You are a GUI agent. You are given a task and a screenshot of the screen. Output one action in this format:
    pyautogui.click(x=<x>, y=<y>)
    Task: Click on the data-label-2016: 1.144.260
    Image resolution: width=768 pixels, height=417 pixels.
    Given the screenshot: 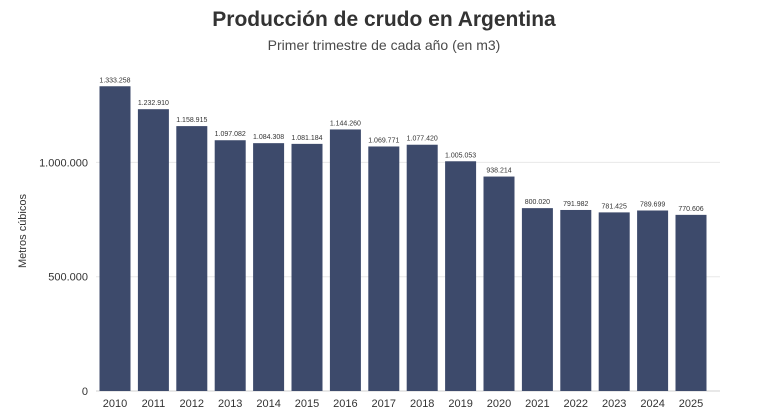 What is the action you would take?
    pyautogui.click(x=345, y=123)
    